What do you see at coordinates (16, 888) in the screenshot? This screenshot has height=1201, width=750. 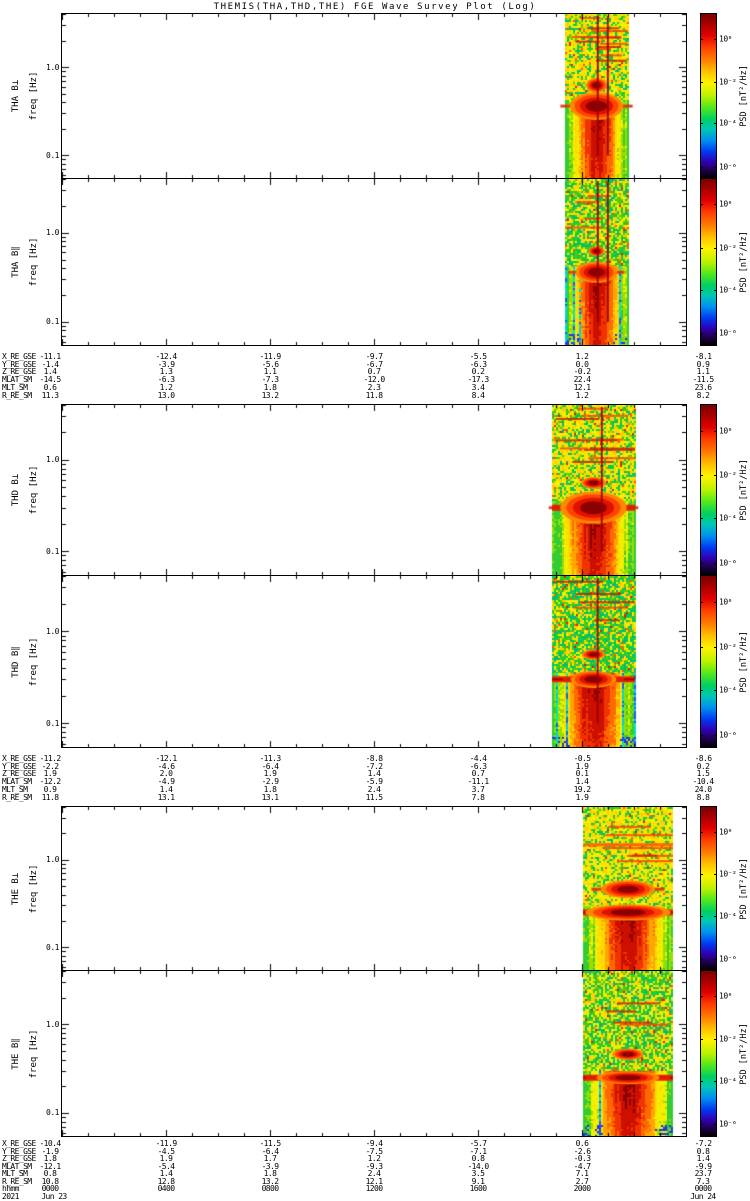 I see `panel-ylabel-the-bperp: THE B⊥` at bounding box center [16, 888].